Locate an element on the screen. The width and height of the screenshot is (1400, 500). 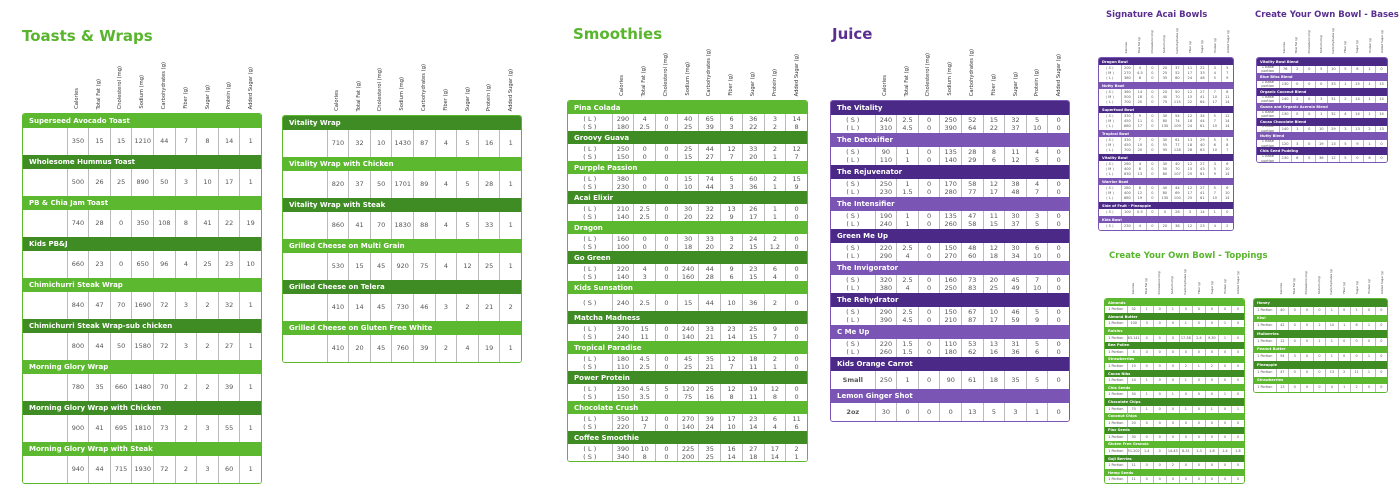
item-name: Goji Berries is located at coordinates (1120, 458).